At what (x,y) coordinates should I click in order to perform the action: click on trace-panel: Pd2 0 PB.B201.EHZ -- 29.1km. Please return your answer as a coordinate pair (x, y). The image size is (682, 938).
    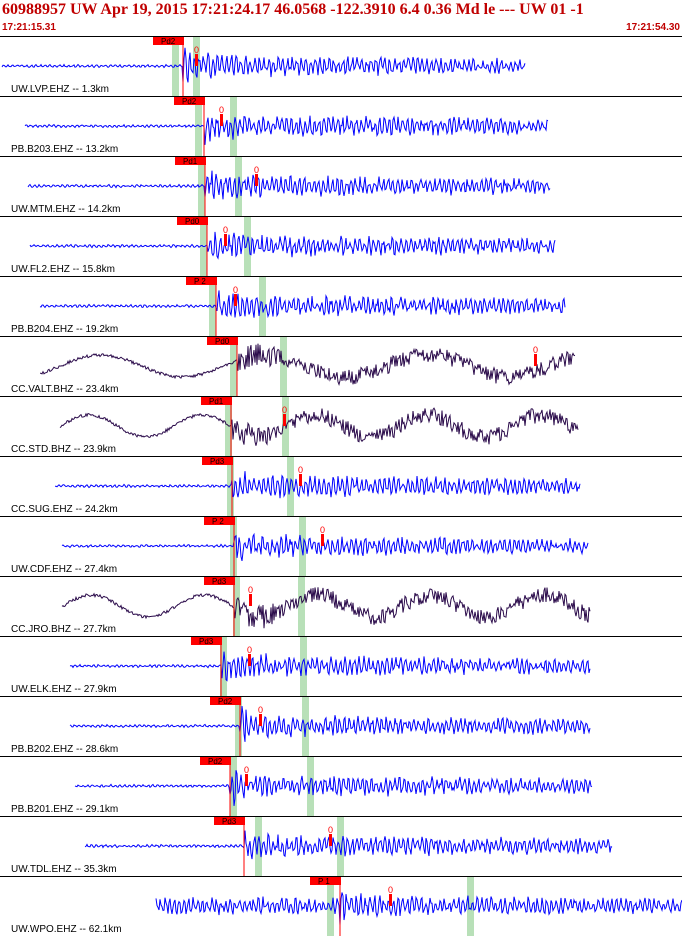
    Looking at the image, I should click on (341, 786).